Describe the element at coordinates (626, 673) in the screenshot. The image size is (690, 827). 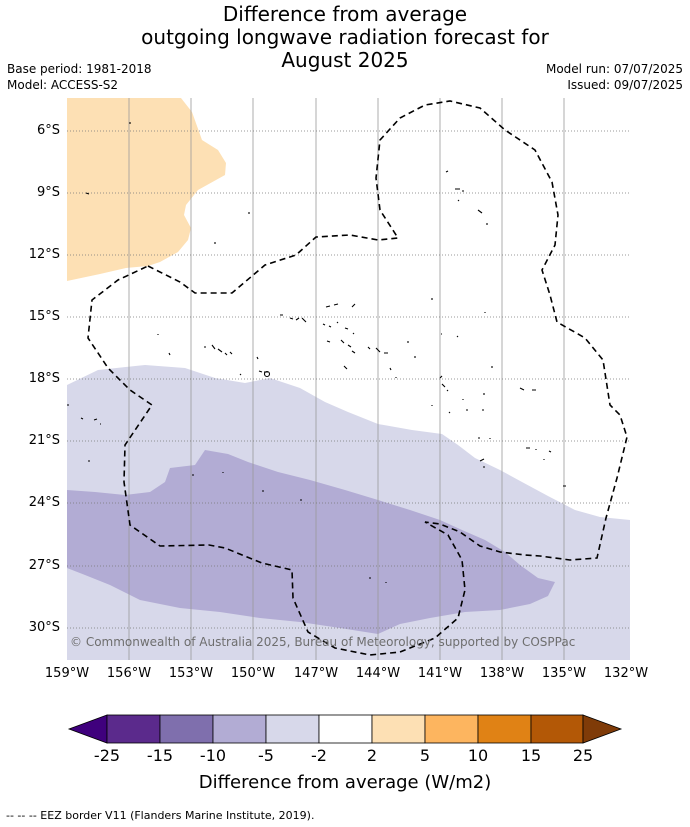
I see `lon-label: 132°W` at that location.